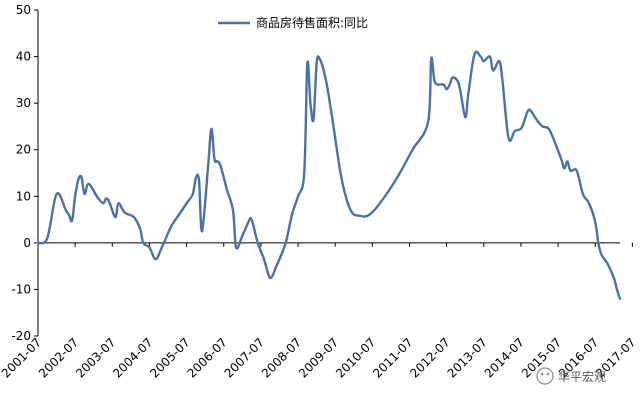  Describe the element at coordinates (132, 357) in the screenshot. I see `x-tick-label: 2004-07` at that location.